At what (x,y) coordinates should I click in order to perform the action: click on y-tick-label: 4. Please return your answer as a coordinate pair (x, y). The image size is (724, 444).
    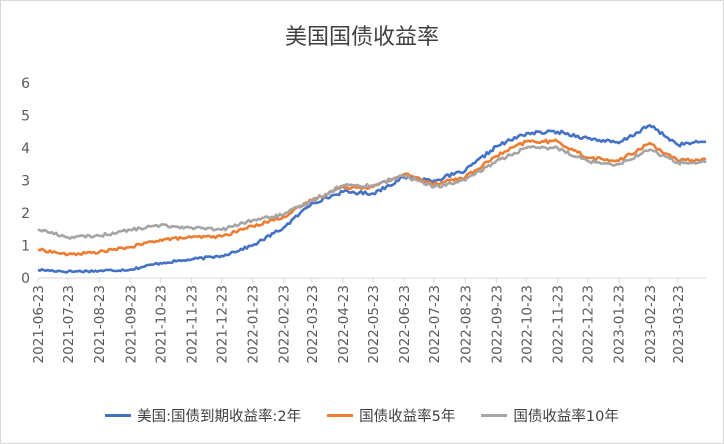
    Looking at the image, I should click on (25, 149).